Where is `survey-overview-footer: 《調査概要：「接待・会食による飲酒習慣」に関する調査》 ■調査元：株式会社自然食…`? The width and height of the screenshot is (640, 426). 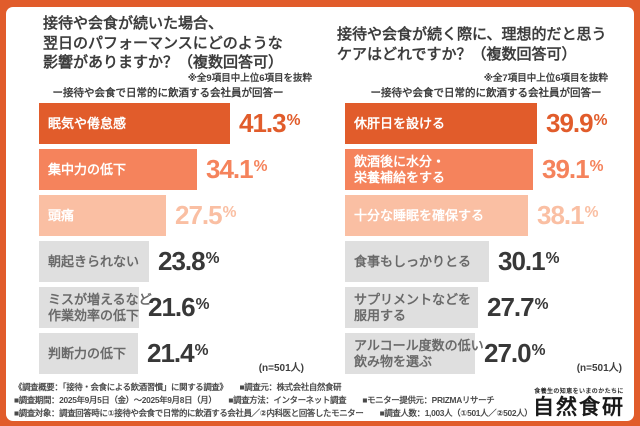
survey-overview-footer: 《調査概要：「接待・会食による飲酒習慣」に関する調査》 ■調査元：株式会社自然食… is located at coordinates (322, 400).